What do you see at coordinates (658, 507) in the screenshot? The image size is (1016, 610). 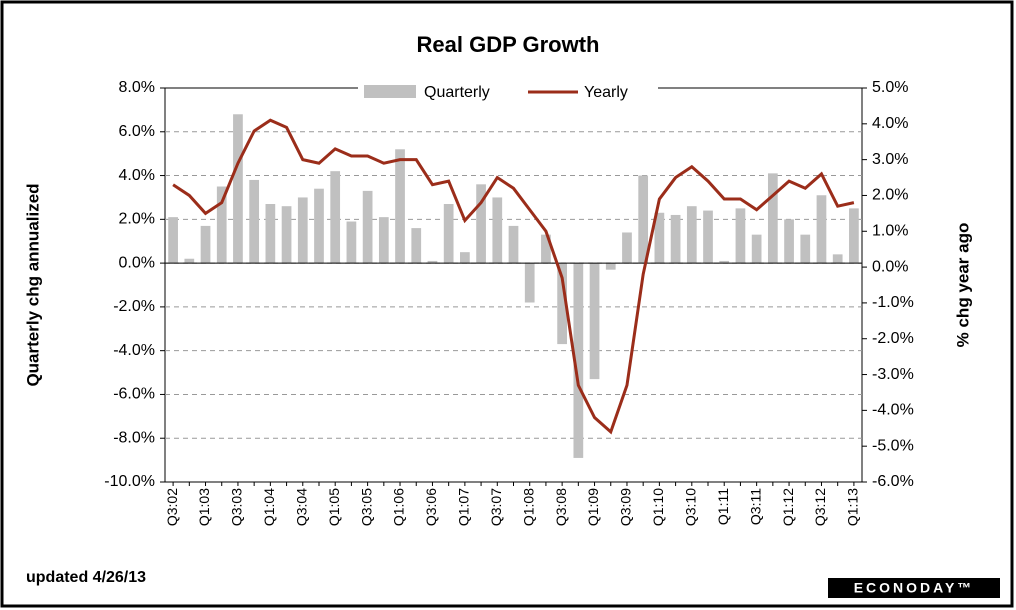 I see `x-tick-label: Q1:10` at bounding box center [658, 507].